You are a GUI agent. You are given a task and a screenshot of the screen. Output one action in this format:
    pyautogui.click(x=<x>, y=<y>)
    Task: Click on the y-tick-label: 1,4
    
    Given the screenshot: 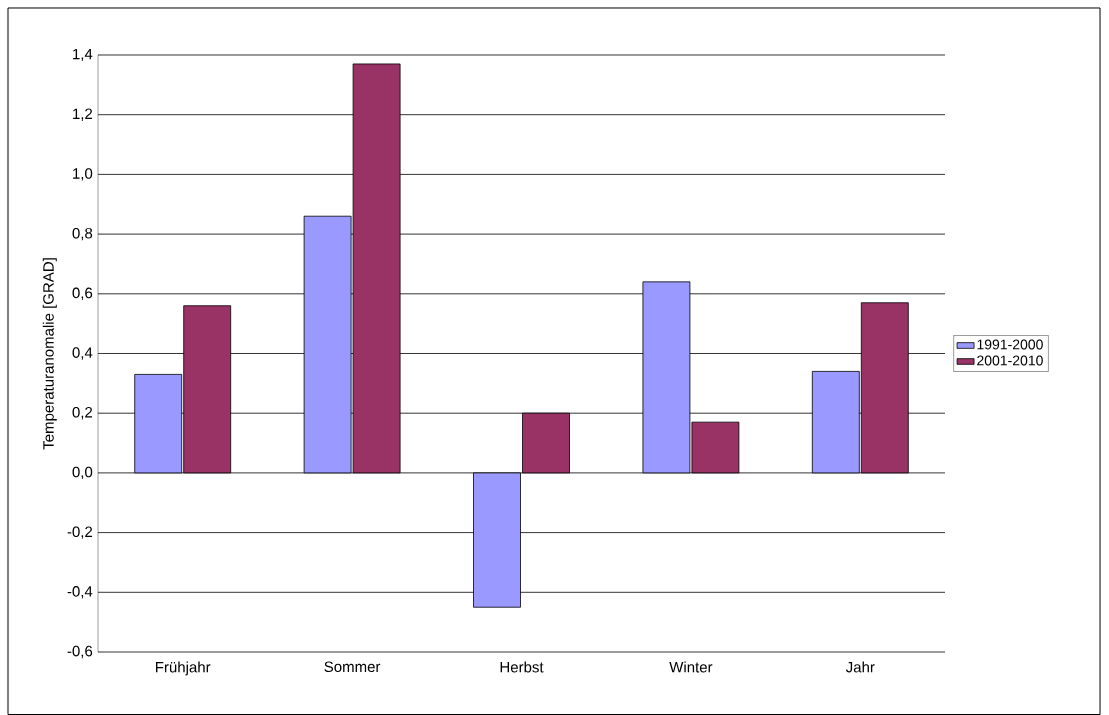 What is the action you would take?
    pyautogui.click(x=83, y=55)
    